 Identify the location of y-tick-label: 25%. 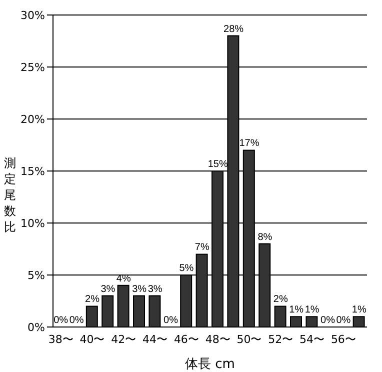
(32, 67).